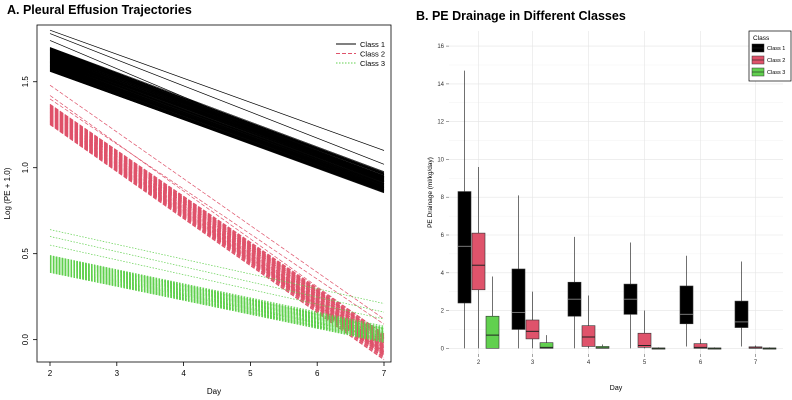 The width and height of the screenshot is (792, 400). What do you see at coordinates (117, 373) in the screenshot?
I see `x-tick-label: 3` at bounding box center [117, 373].